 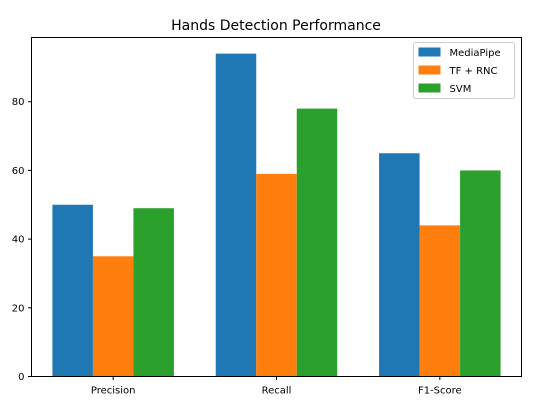 What do you see at coordinates (399, 265) in the screenshot?
I see `bar-mediapipe-f1-score` at bounding box center [399, 265].